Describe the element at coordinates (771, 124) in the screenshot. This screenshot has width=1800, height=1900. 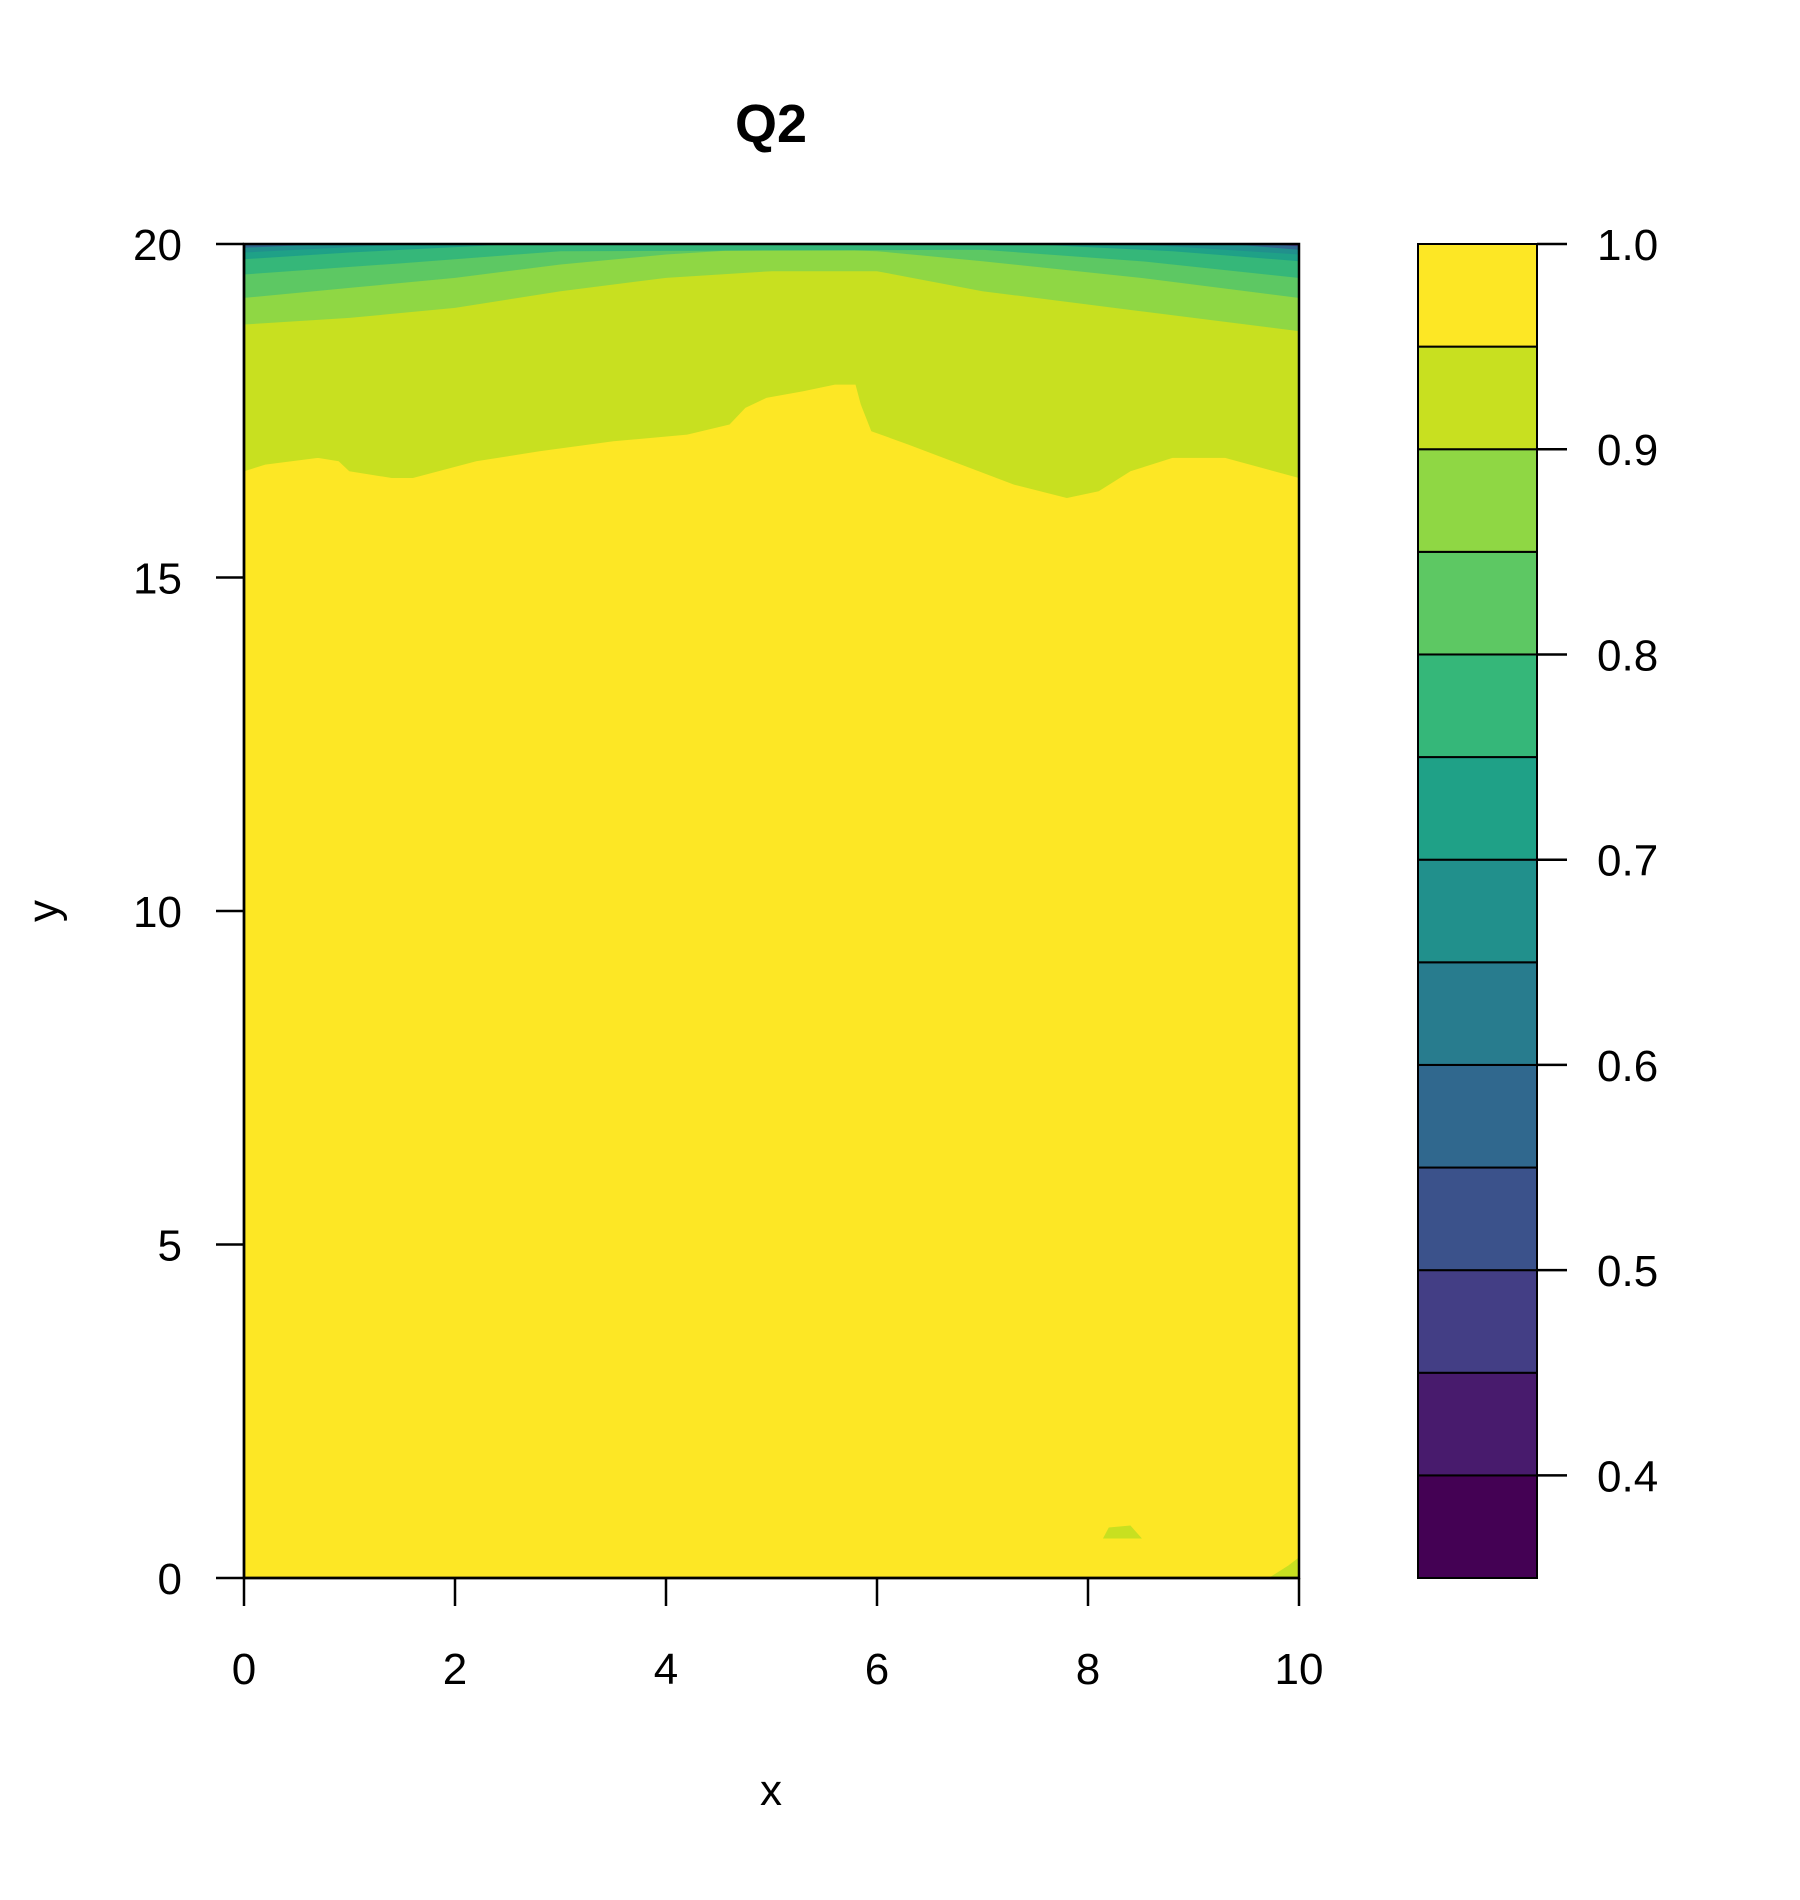
I see `chart-title: Q2` at that location.